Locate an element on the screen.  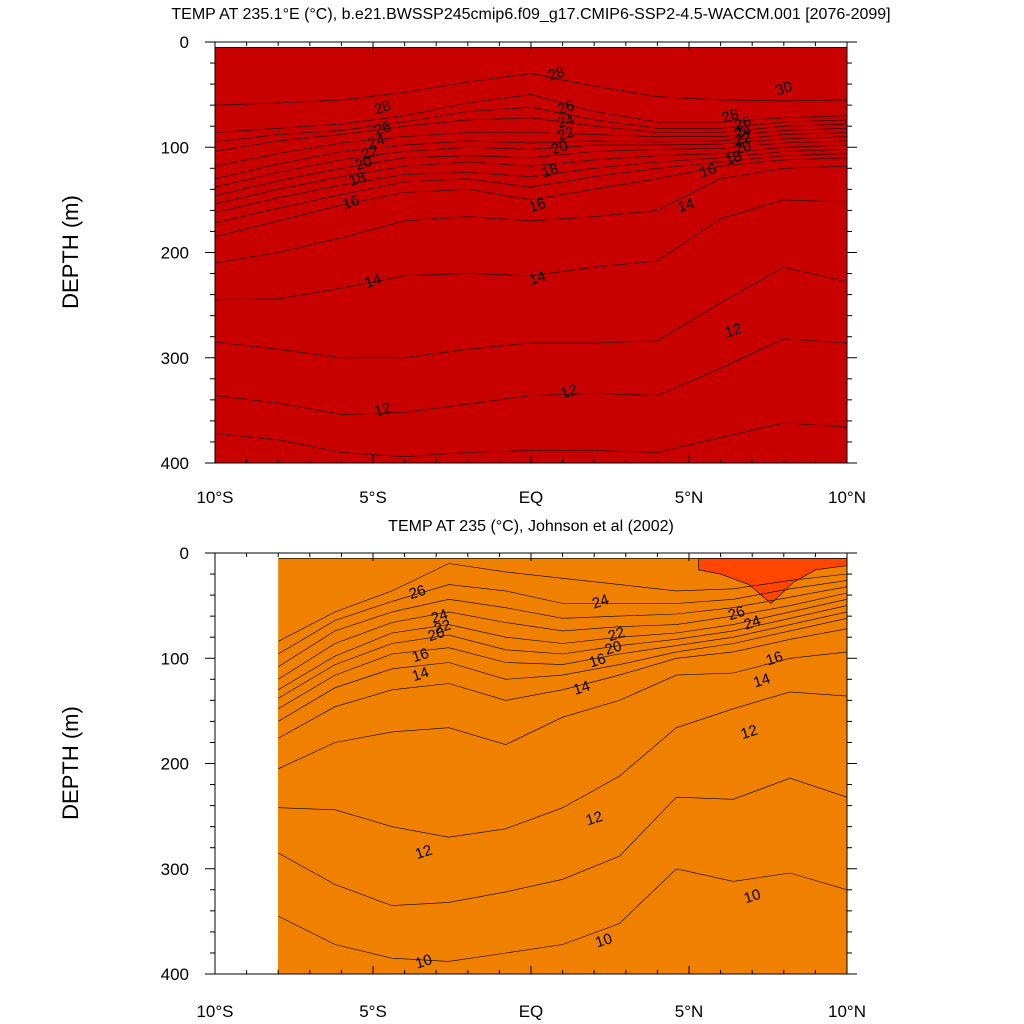
y-tick-label: 300 is located at coordinates (175, 358).